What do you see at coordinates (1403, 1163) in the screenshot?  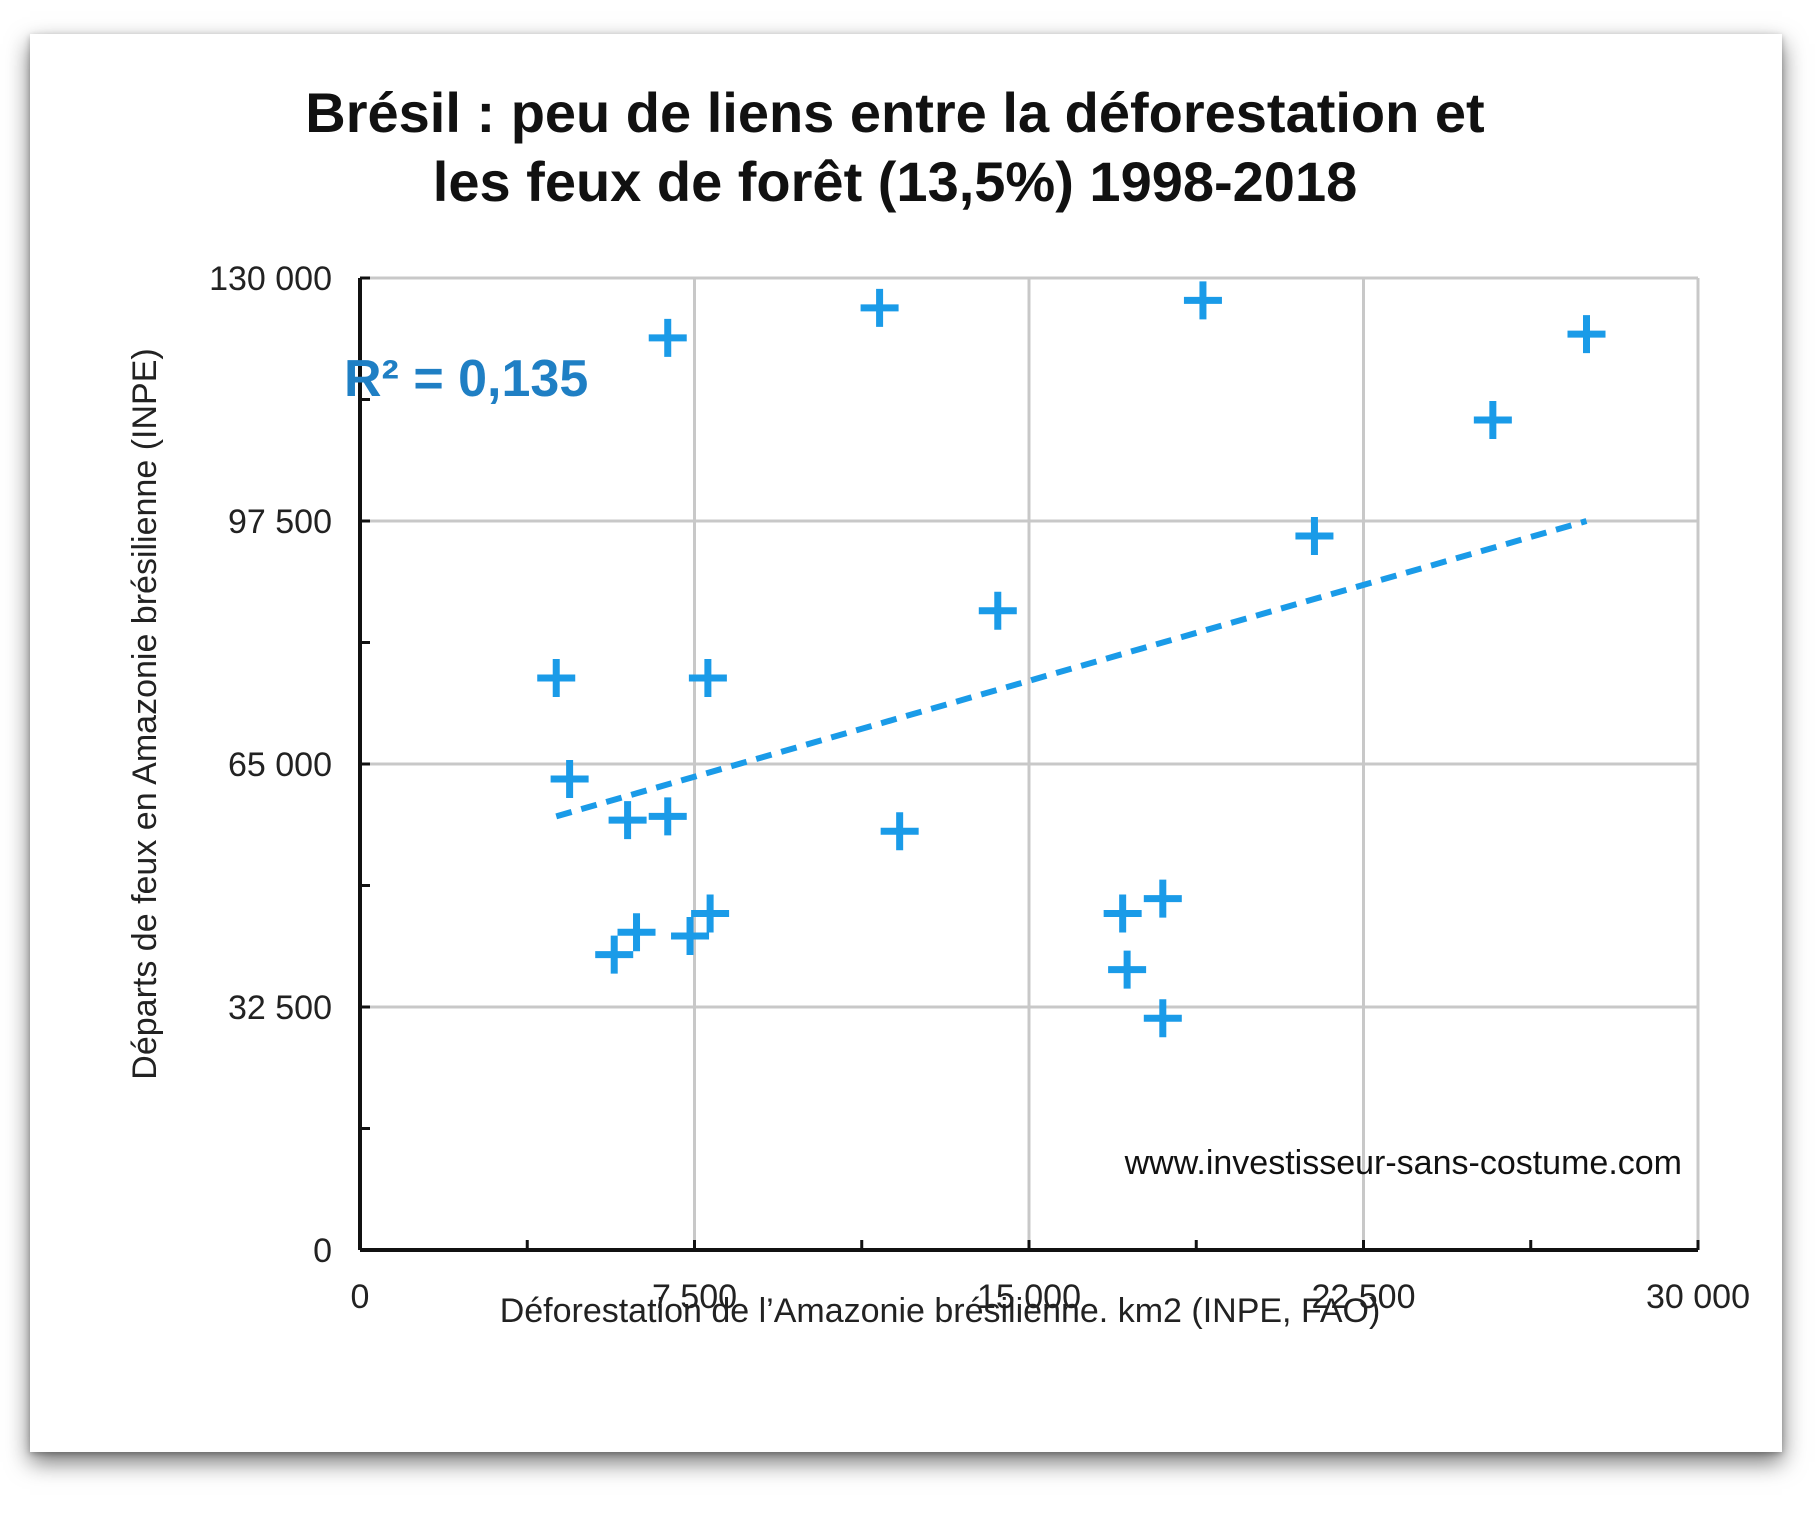 I see `watermark-url: www.investisseur-sans-costume.com` at bounding box center [1403, 1163].